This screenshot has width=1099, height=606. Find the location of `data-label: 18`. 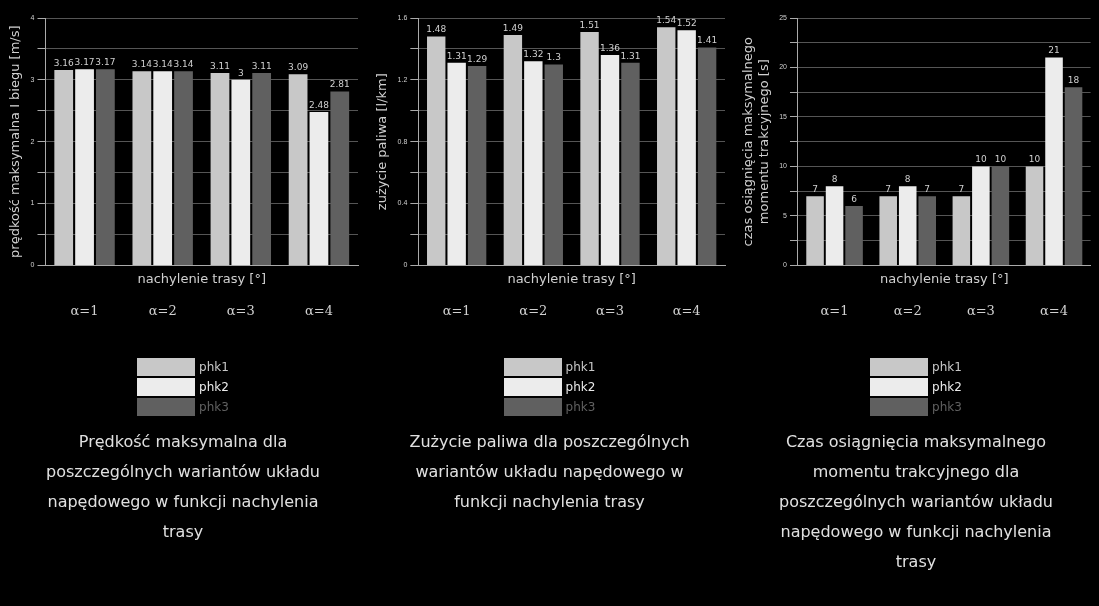

data-label: 18 is located at coordinates (1073, 80).